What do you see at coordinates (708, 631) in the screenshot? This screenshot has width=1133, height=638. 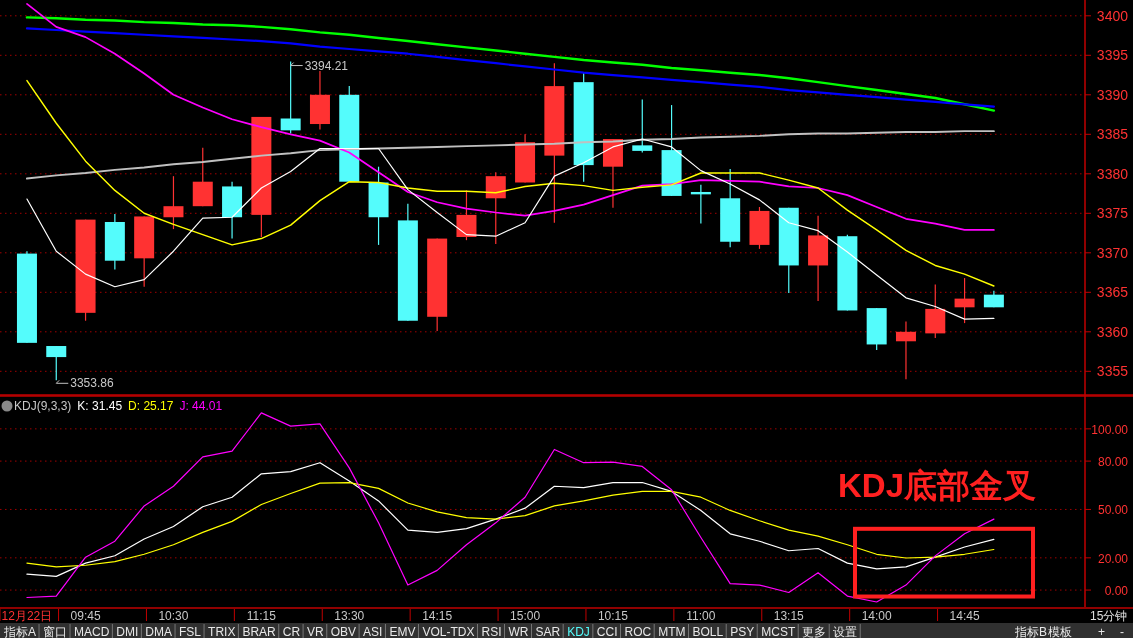 I see `text: BOLL` at bounding box center [708, 631].